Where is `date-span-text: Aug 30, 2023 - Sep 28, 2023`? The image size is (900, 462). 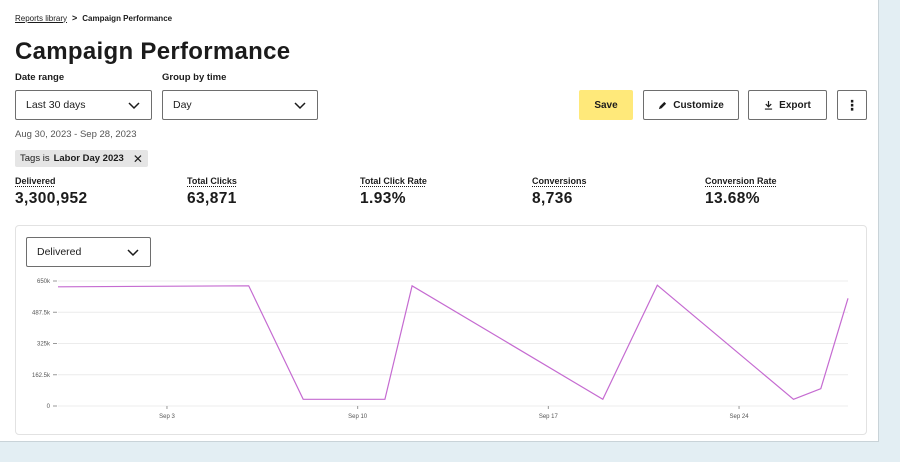
date-span-text: Aug 30, 2023 - Sep 28, 2023 is located at coordinates (76, 134).